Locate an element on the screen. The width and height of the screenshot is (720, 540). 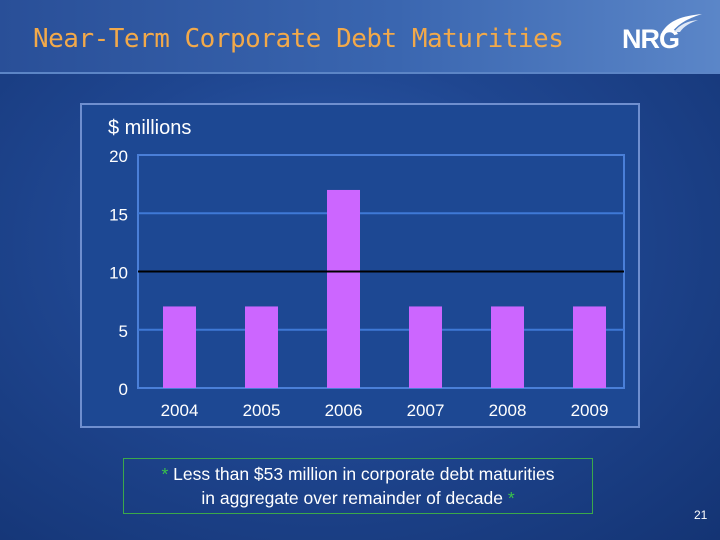
x-tick-label: 2006 is located at coordinates (344, 410).